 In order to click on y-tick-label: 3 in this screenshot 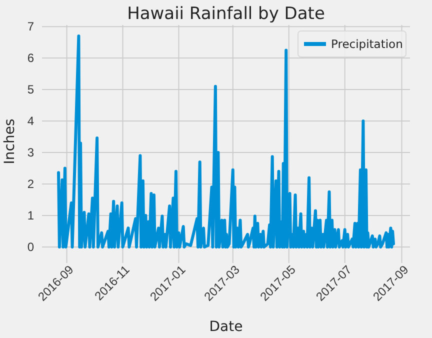, I will do `click(30, 152)`.